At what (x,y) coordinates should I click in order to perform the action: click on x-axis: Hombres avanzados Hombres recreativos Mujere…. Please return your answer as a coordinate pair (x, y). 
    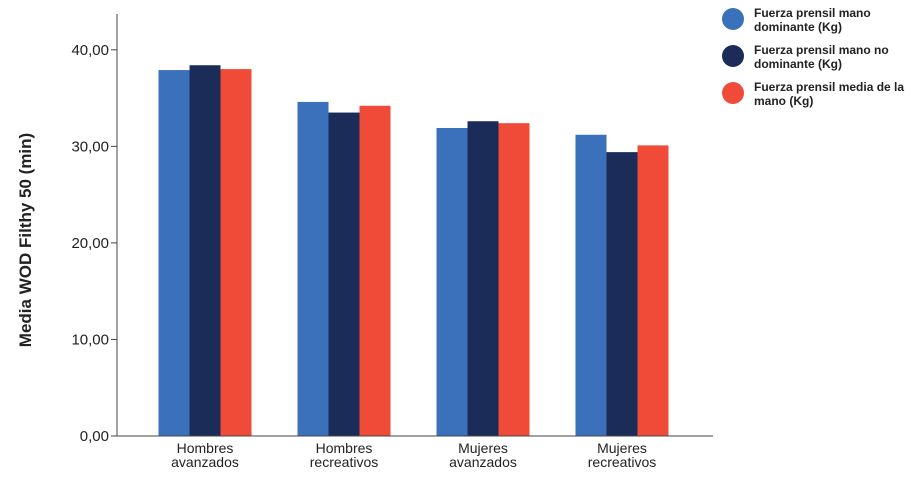
    Looking at the image, I should click on (415, 452).